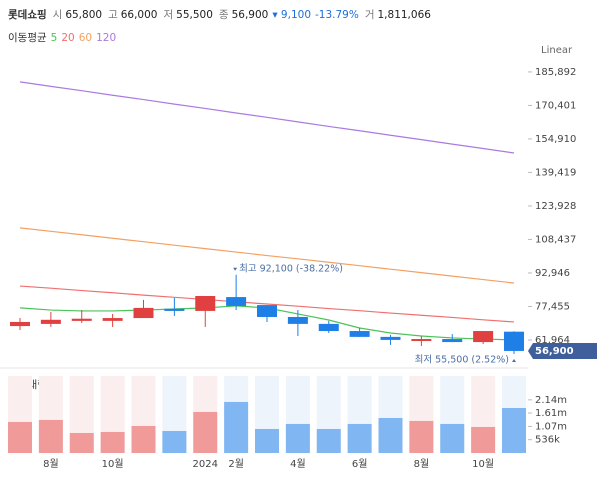  Describe the element at coordinates (67, 38) in the screenshot. I see `ma-legend-item: 20` at that location.